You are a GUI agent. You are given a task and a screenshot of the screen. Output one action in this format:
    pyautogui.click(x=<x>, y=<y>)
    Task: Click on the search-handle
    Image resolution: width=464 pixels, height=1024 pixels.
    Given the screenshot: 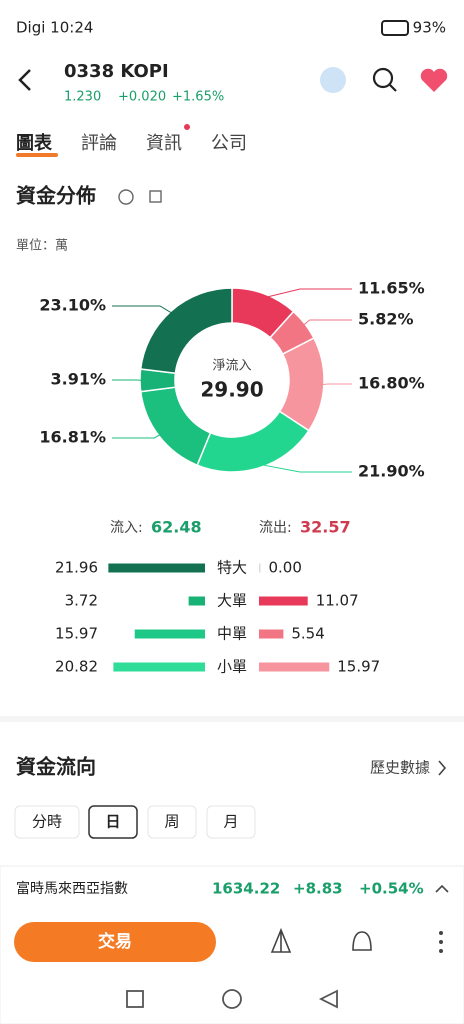 What is the action you would take?
    pyautogui.click(x=393, y=88)
    